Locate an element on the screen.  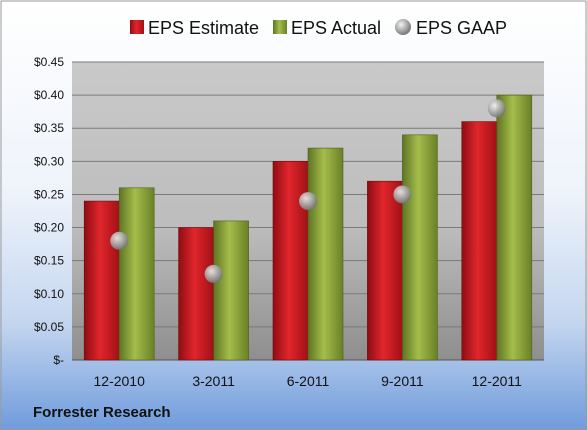
legend-swatch-estimate is located at coordinates (137, 27).